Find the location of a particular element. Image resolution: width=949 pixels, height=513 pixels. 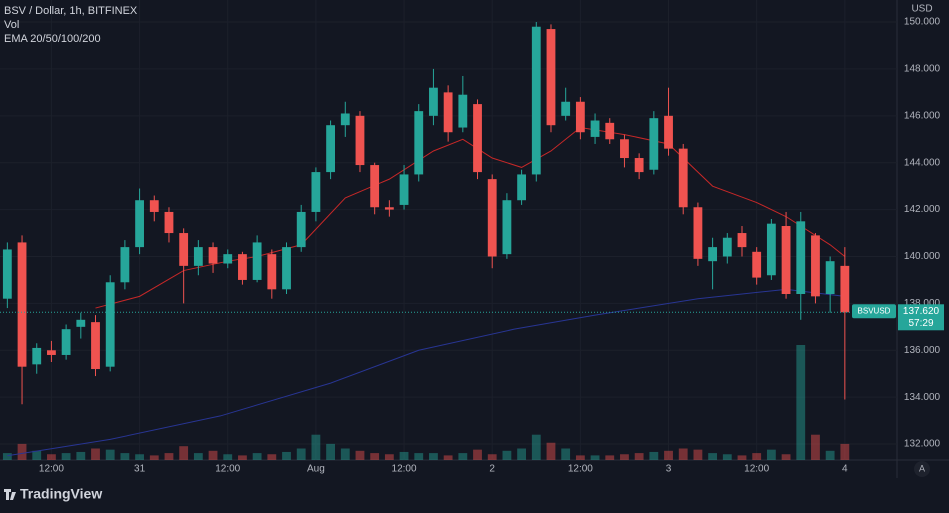

currency-label: USD is located at coordinates (921, 9).